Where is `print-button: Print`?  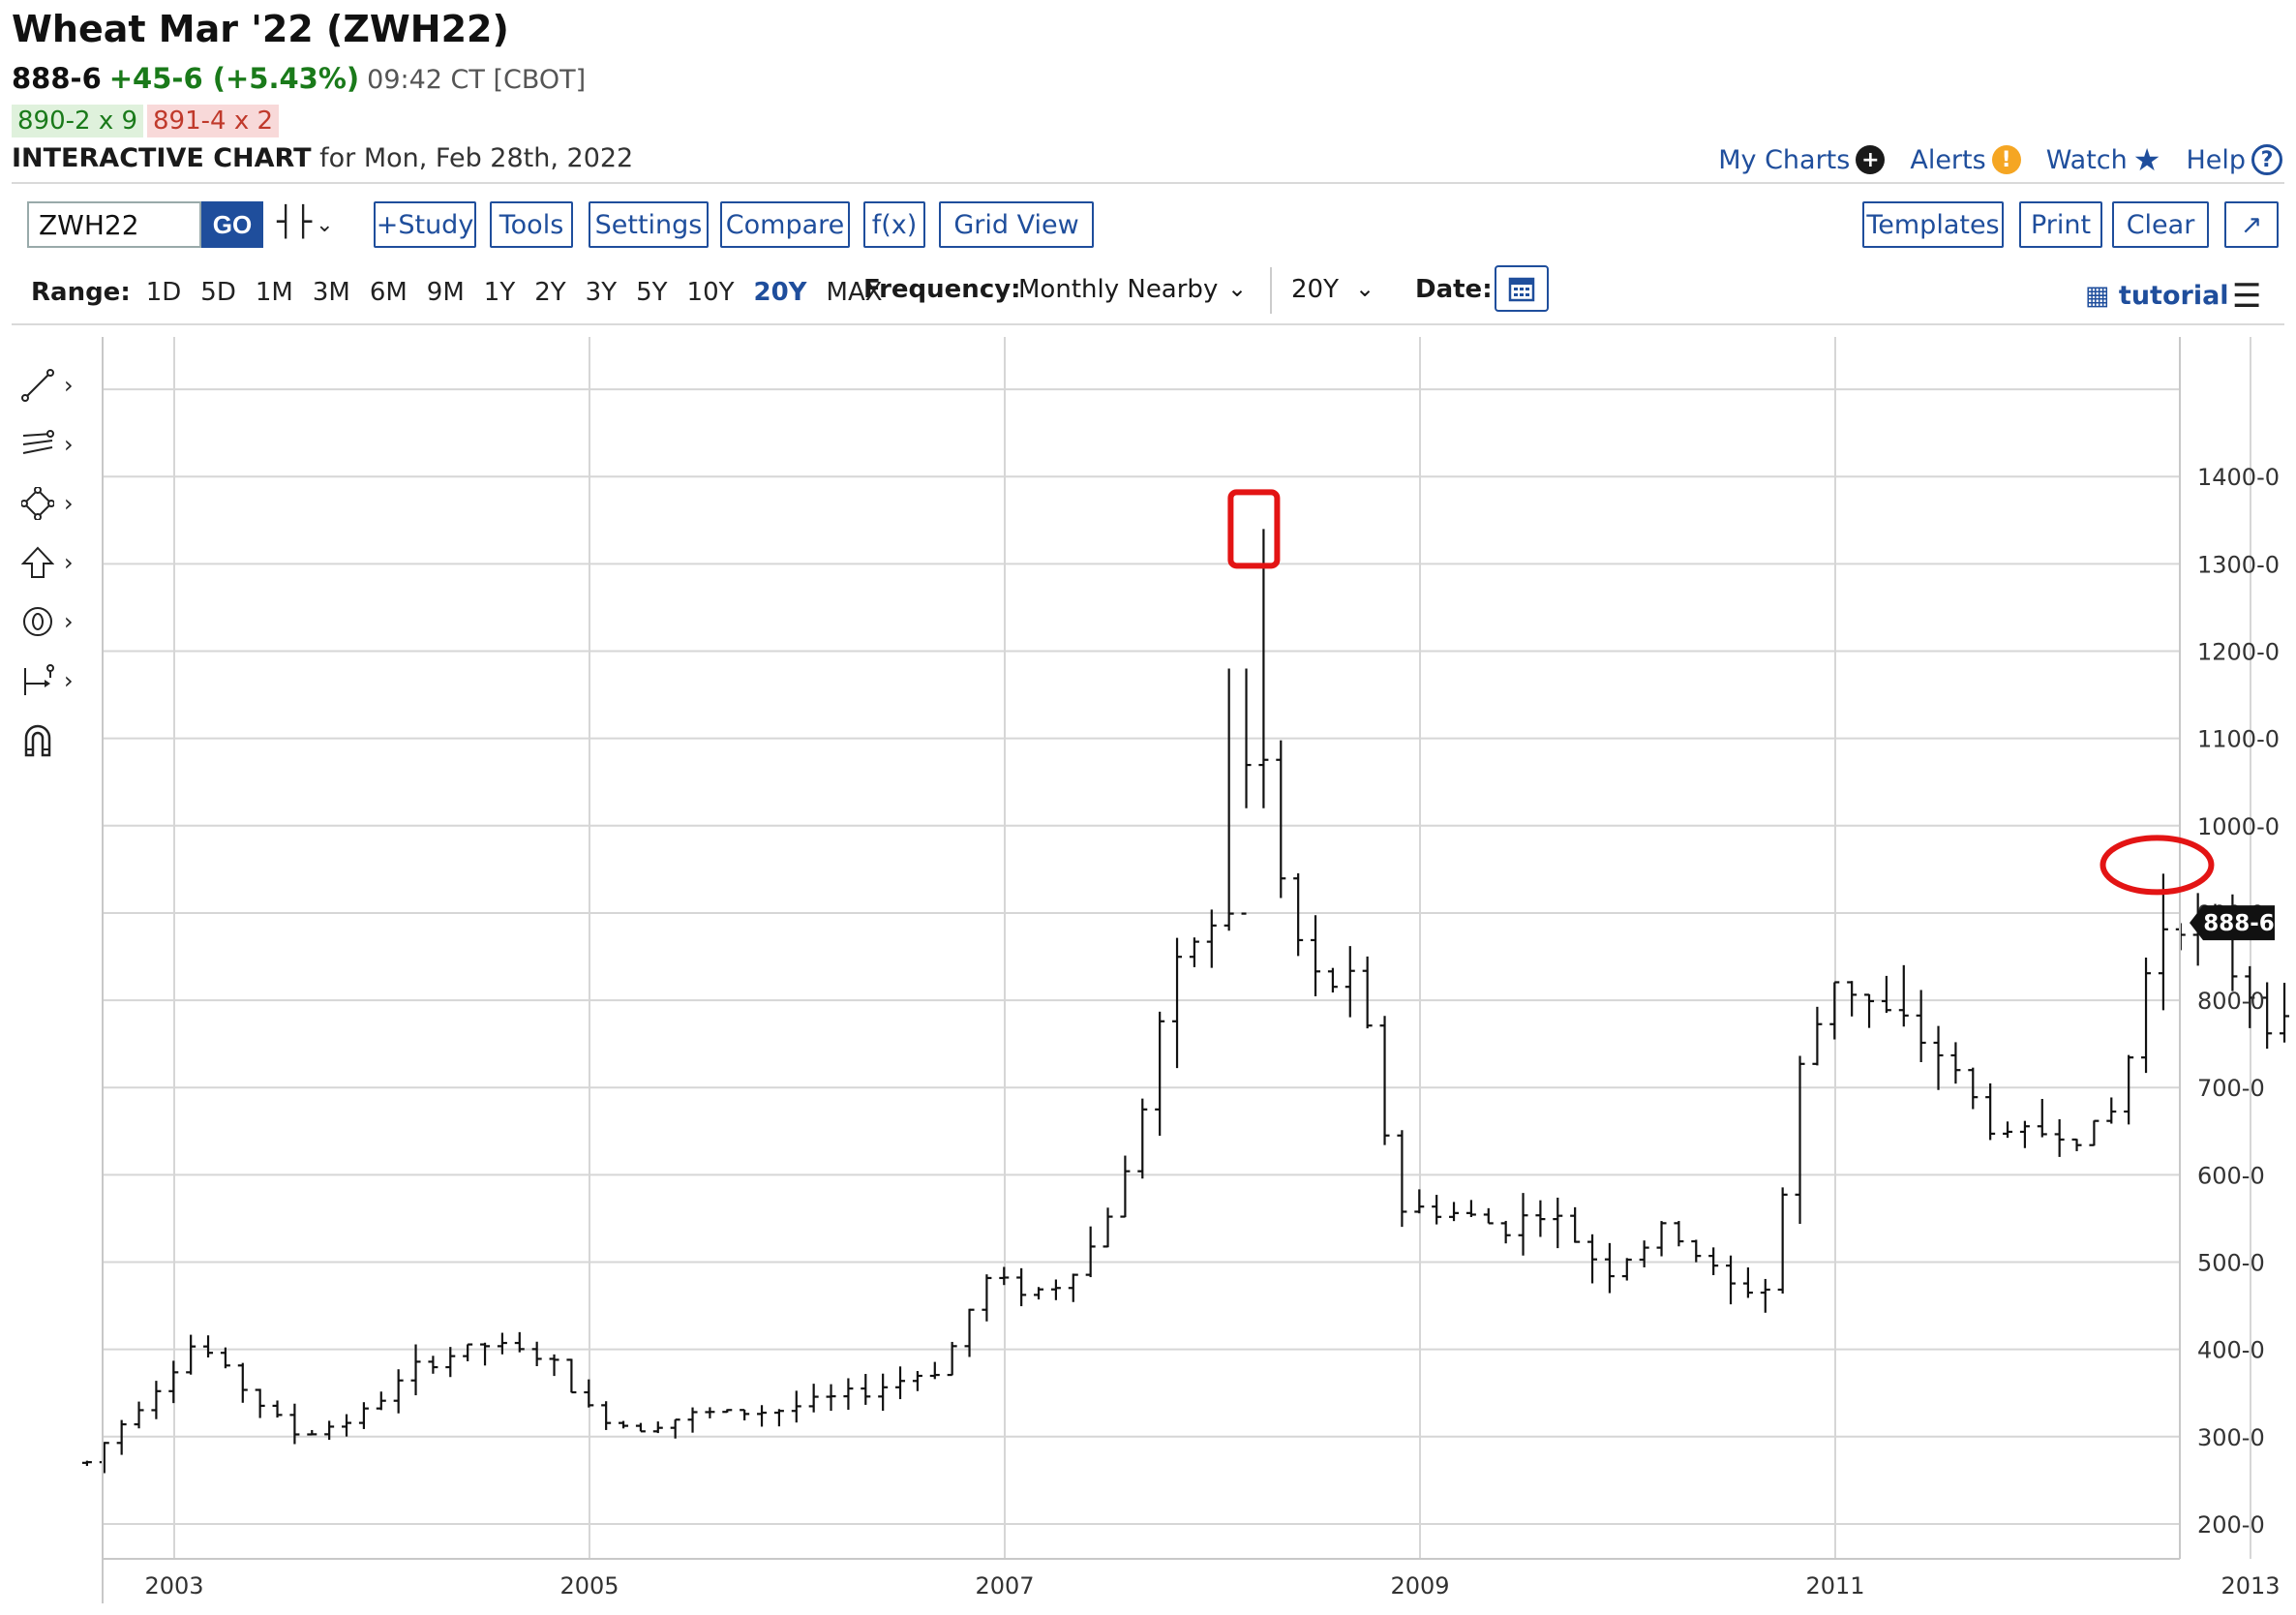 print-button: Print is located at coordinates (2060, 224).